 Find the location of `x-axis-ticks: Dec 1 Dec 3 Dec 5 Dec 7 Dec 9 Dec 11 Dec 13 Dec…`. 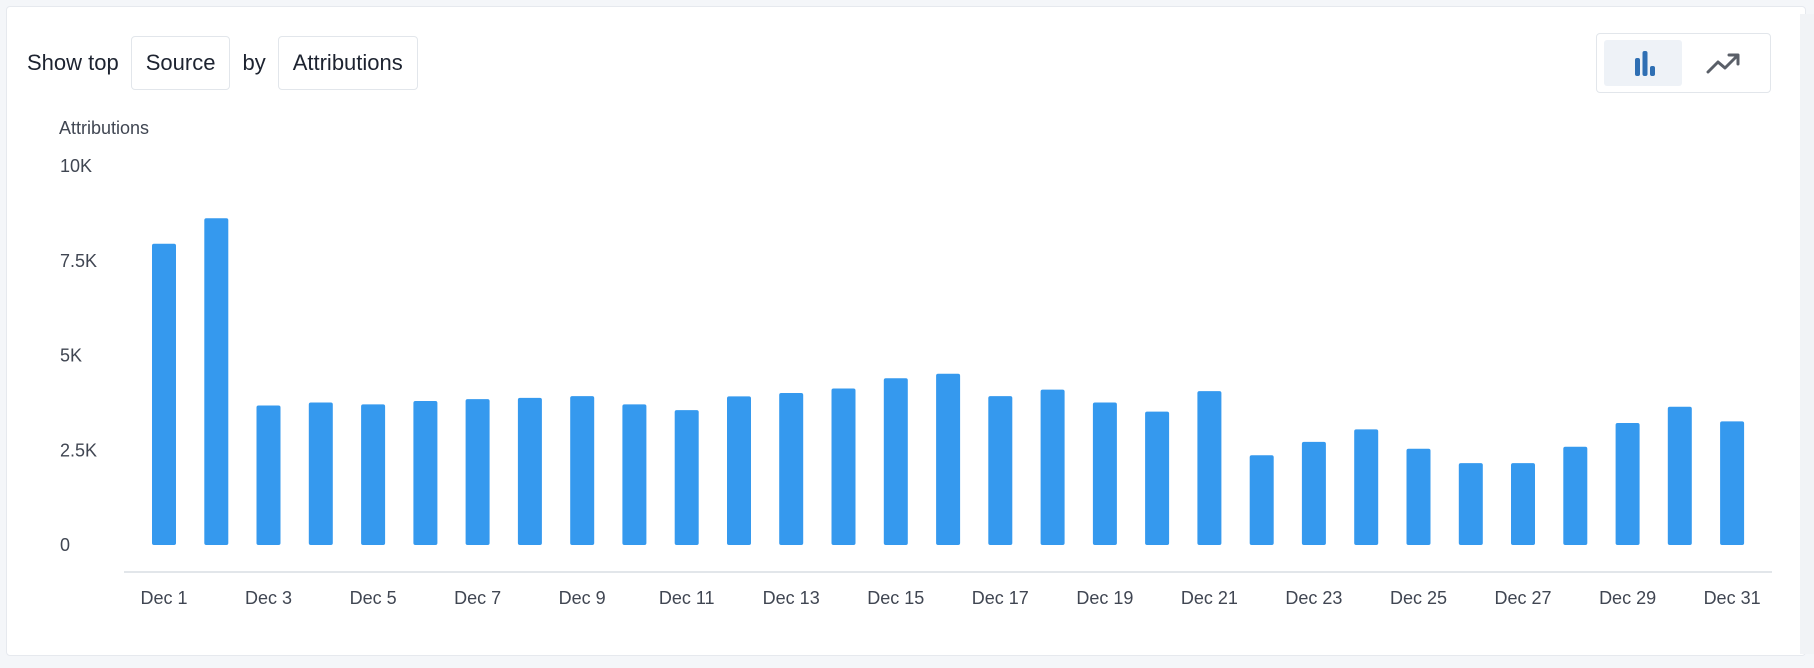

x-axis-ticks: Dec 1 Dec 3 Dec 5 Dec 7 Dec 9 Dec 11 Dec 13 Dec… is located at coordinates (950, 598).